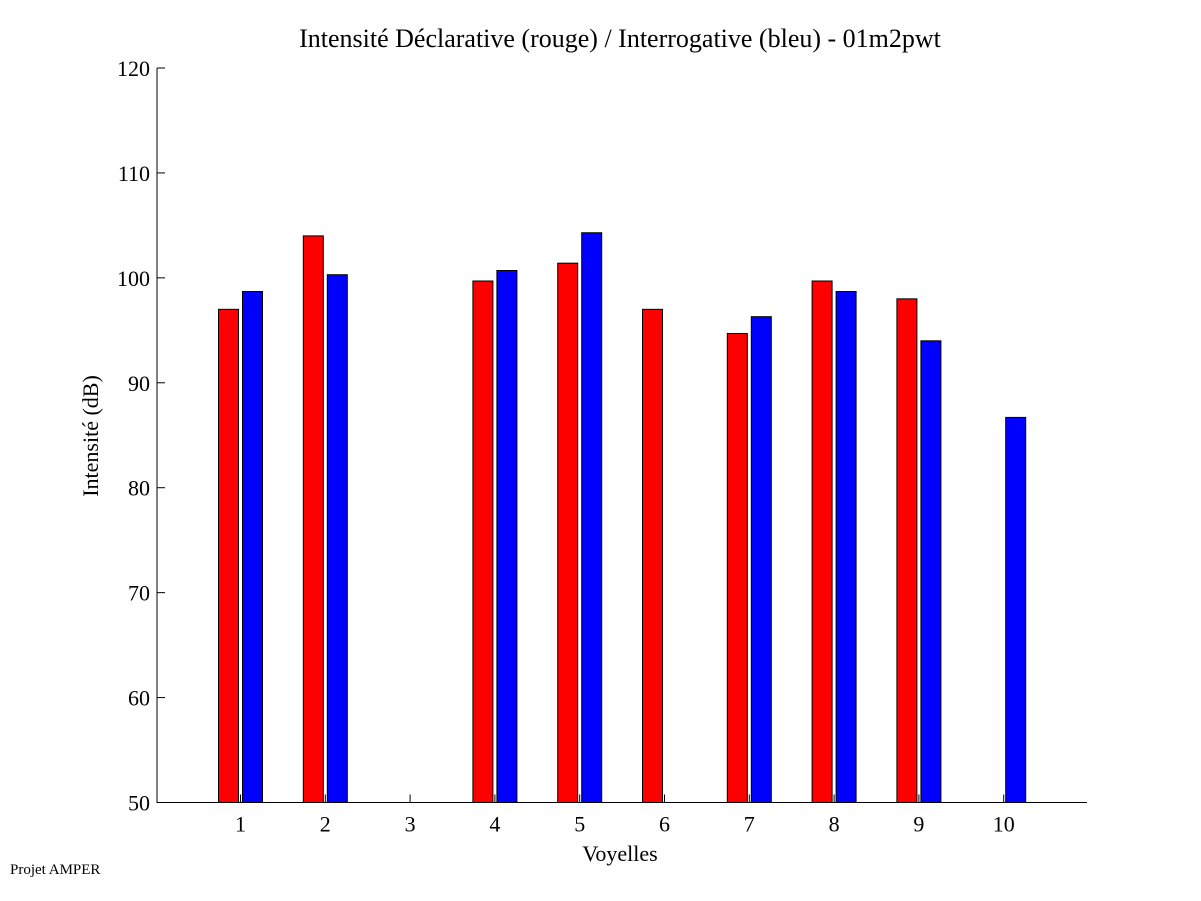  Describe the element at coordinates (1004, 824) in the screenshot. I see `x-tick-label: 10` at that location.